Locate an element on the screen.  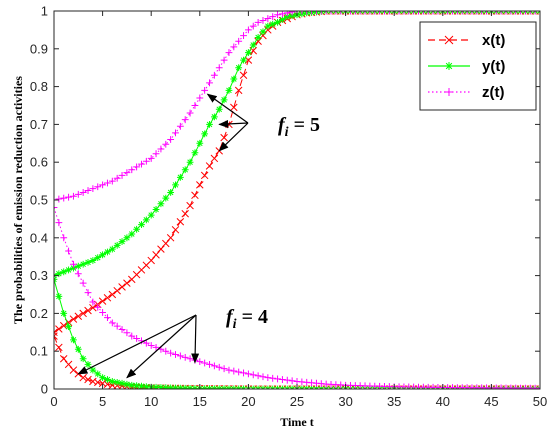
legend-label: y(t) is located at coordinates (493, 66).